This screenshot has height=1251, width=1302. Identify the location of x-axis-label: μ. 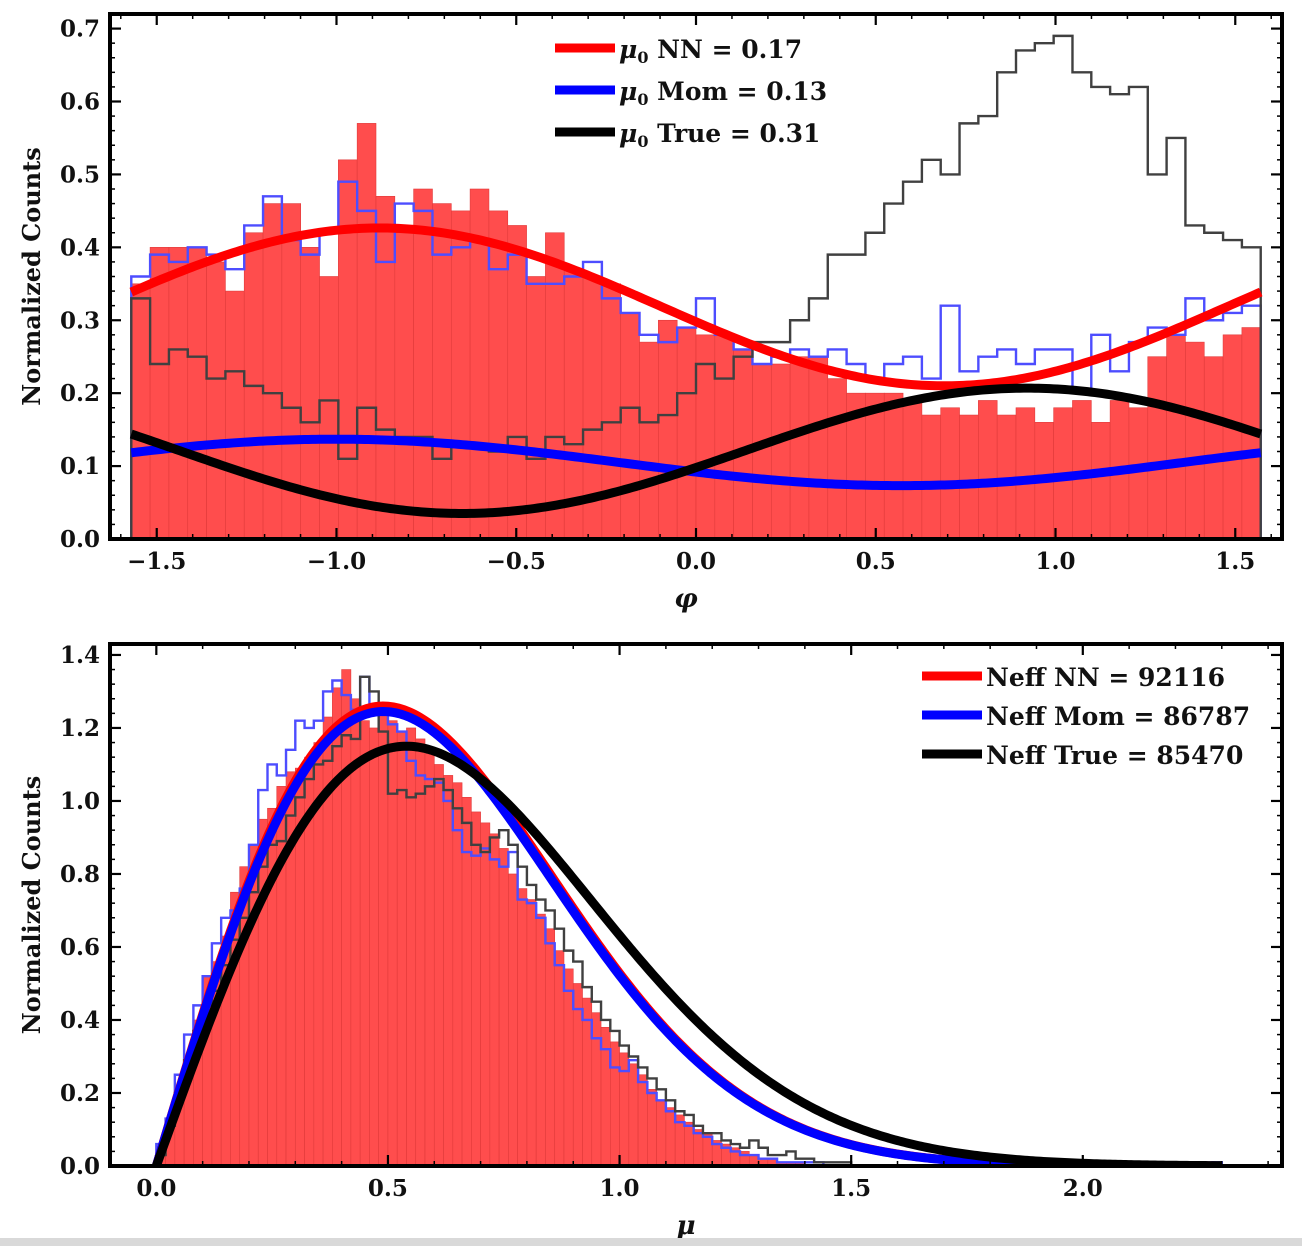
(685, 1226).